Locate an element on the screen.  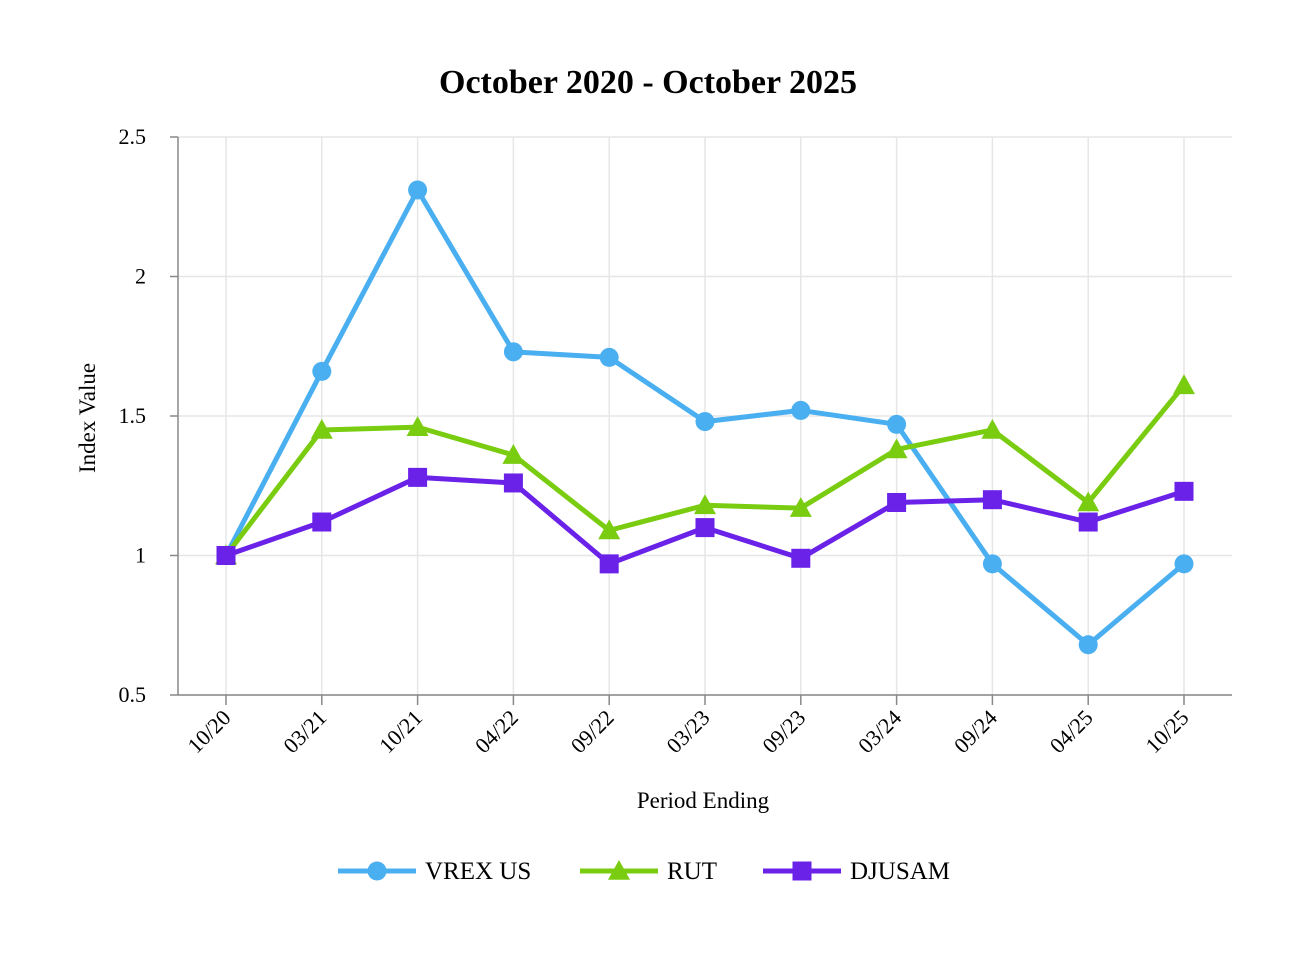
legend-label: VREX US is located at coordinates (478, 871).